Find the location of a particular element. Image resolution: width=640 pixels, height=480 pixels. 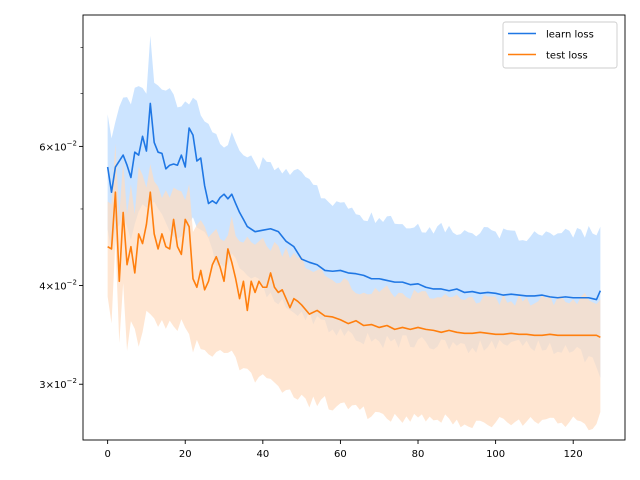

legend-label: test loss is located at coordinates (567, 56).